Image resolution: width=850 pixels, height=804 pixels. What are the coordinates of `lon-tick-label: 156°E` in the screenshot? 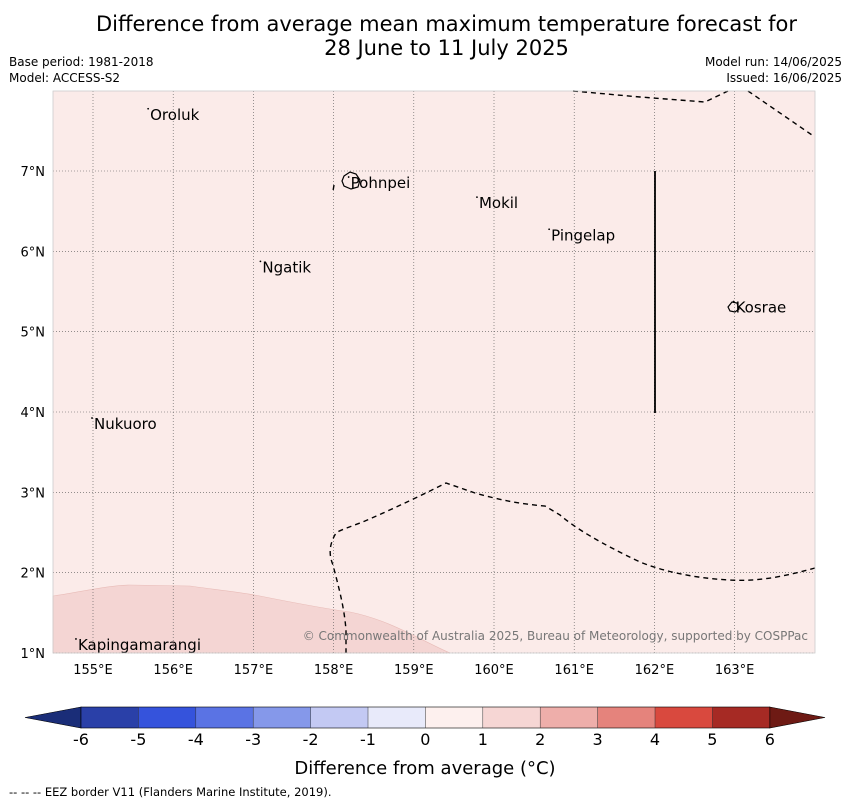 It's located at (173, 670).